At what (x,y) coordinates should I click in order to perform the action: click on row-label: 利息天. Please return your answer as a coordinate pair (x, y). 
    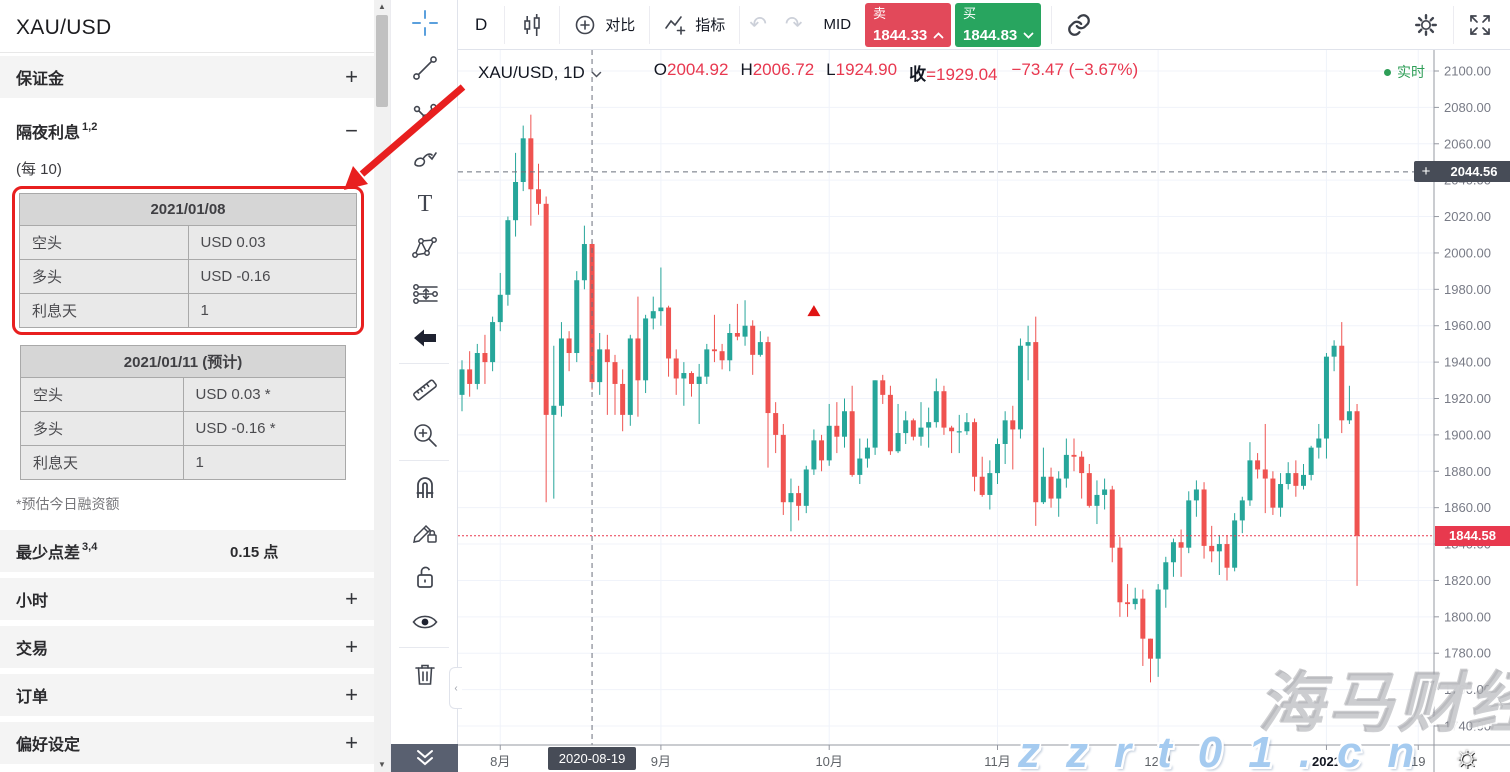
    Looking at the image, I should click on (102, 462).